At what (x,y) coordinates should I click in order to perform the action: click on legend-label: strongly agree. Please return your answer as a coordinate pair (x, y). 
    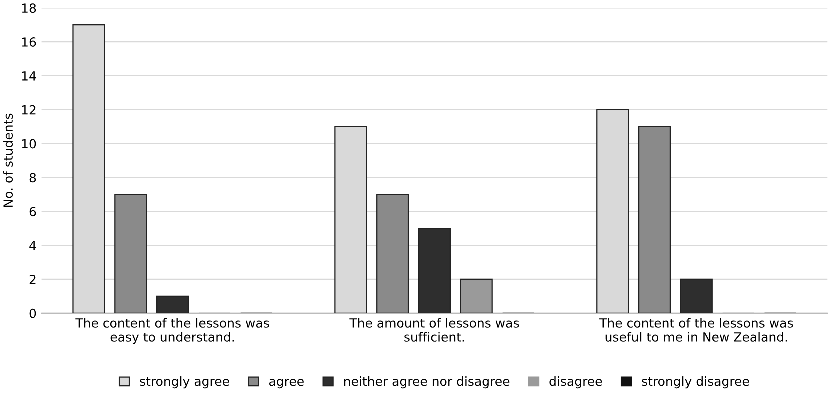
    Looking at the image, I should click on (185, 382).